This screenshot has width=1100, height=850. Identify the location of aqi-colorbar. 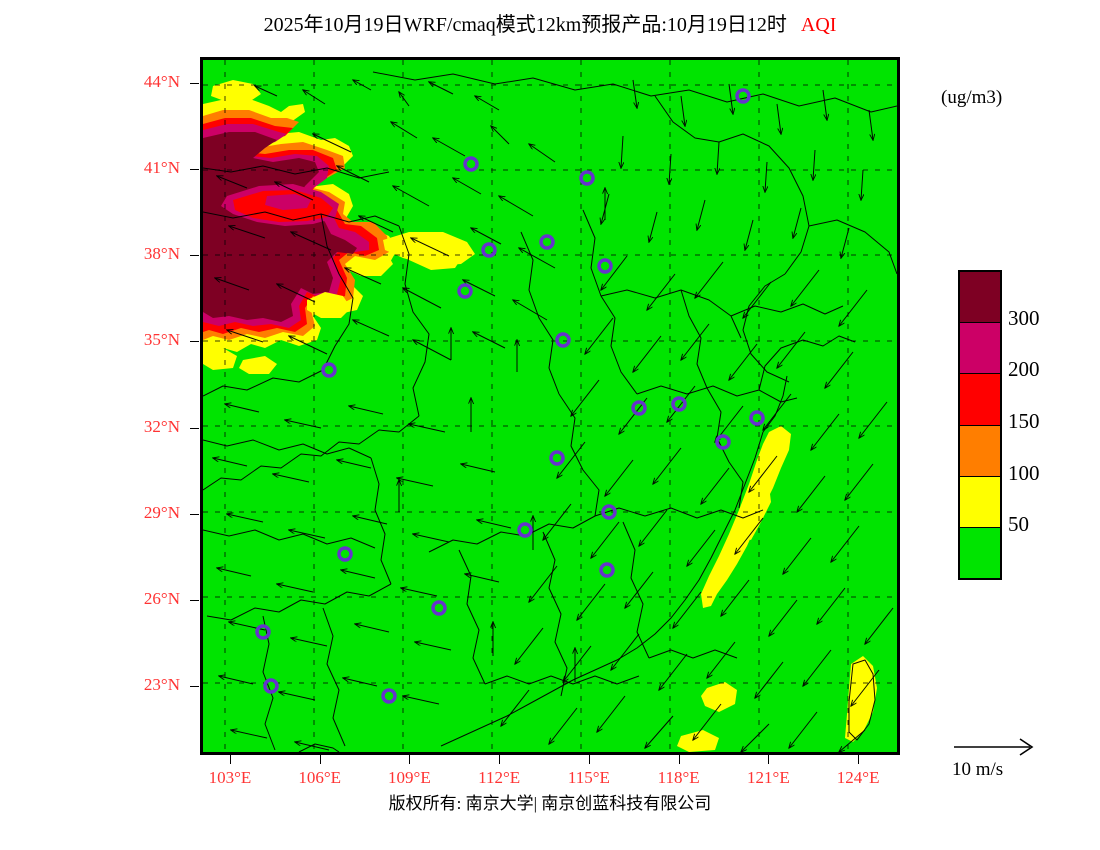
(980, 425).